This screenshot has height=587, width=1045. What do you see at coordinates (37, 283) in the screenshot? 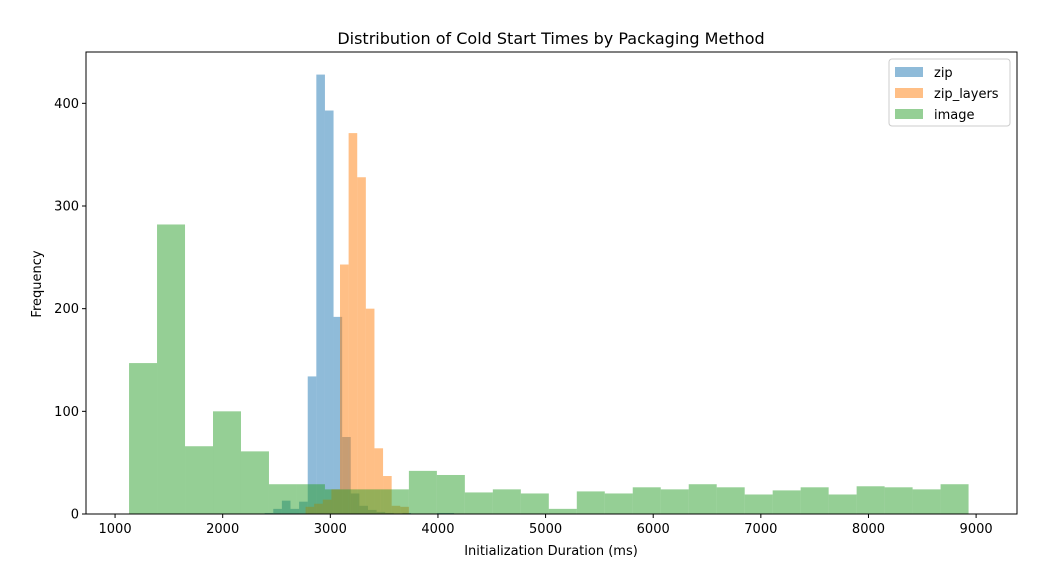
I see `y-axis-label: Frequency` at bounding box center [37, 283].